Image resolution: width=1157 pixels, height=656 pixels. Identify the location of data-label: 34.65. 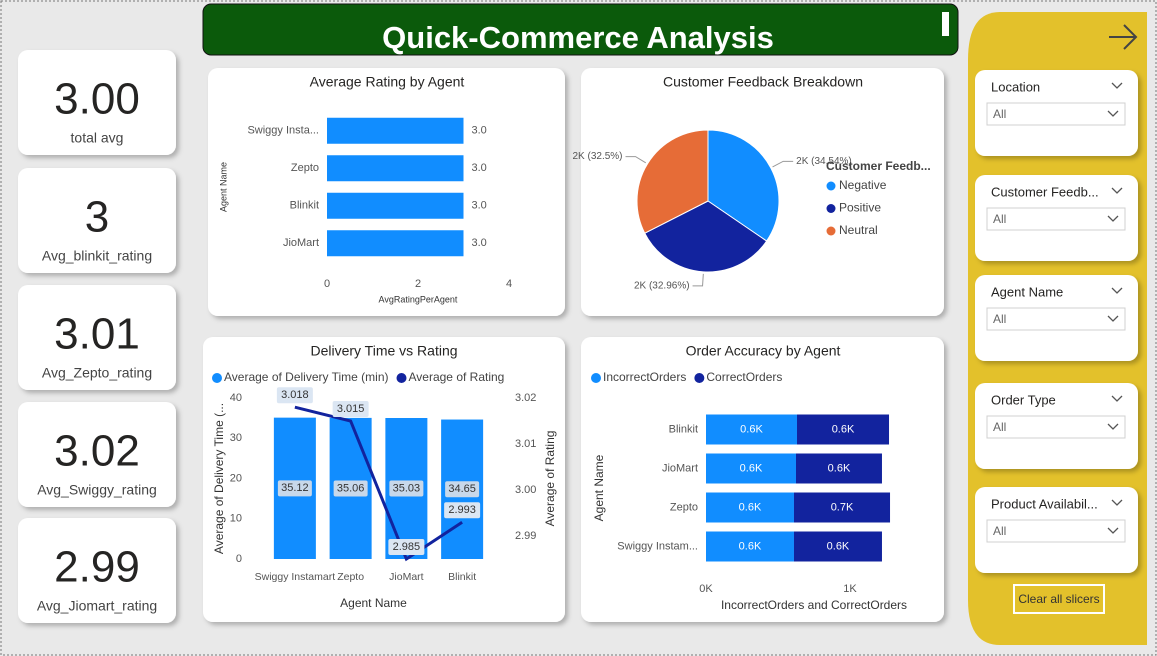
(462, 489).